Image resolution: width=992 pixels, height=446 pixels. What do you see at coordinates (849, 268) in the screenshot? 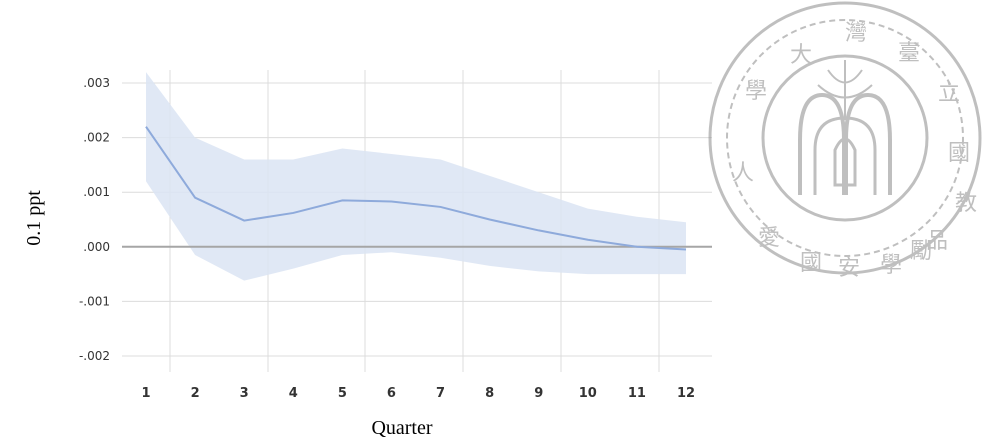
I see `svg-text: 安` at bounding box center [849, 268].